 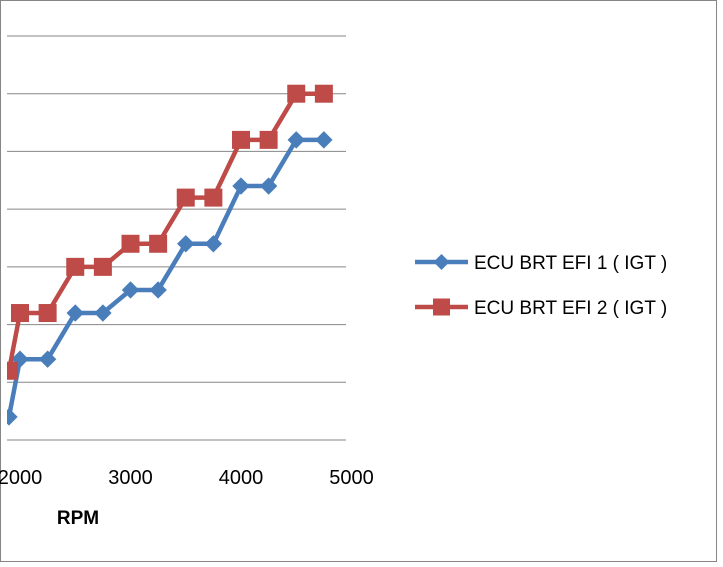 I want to click on legend-item-2: ECU BRT EFI 2 ( IGT ), so click(x=541, y=308).